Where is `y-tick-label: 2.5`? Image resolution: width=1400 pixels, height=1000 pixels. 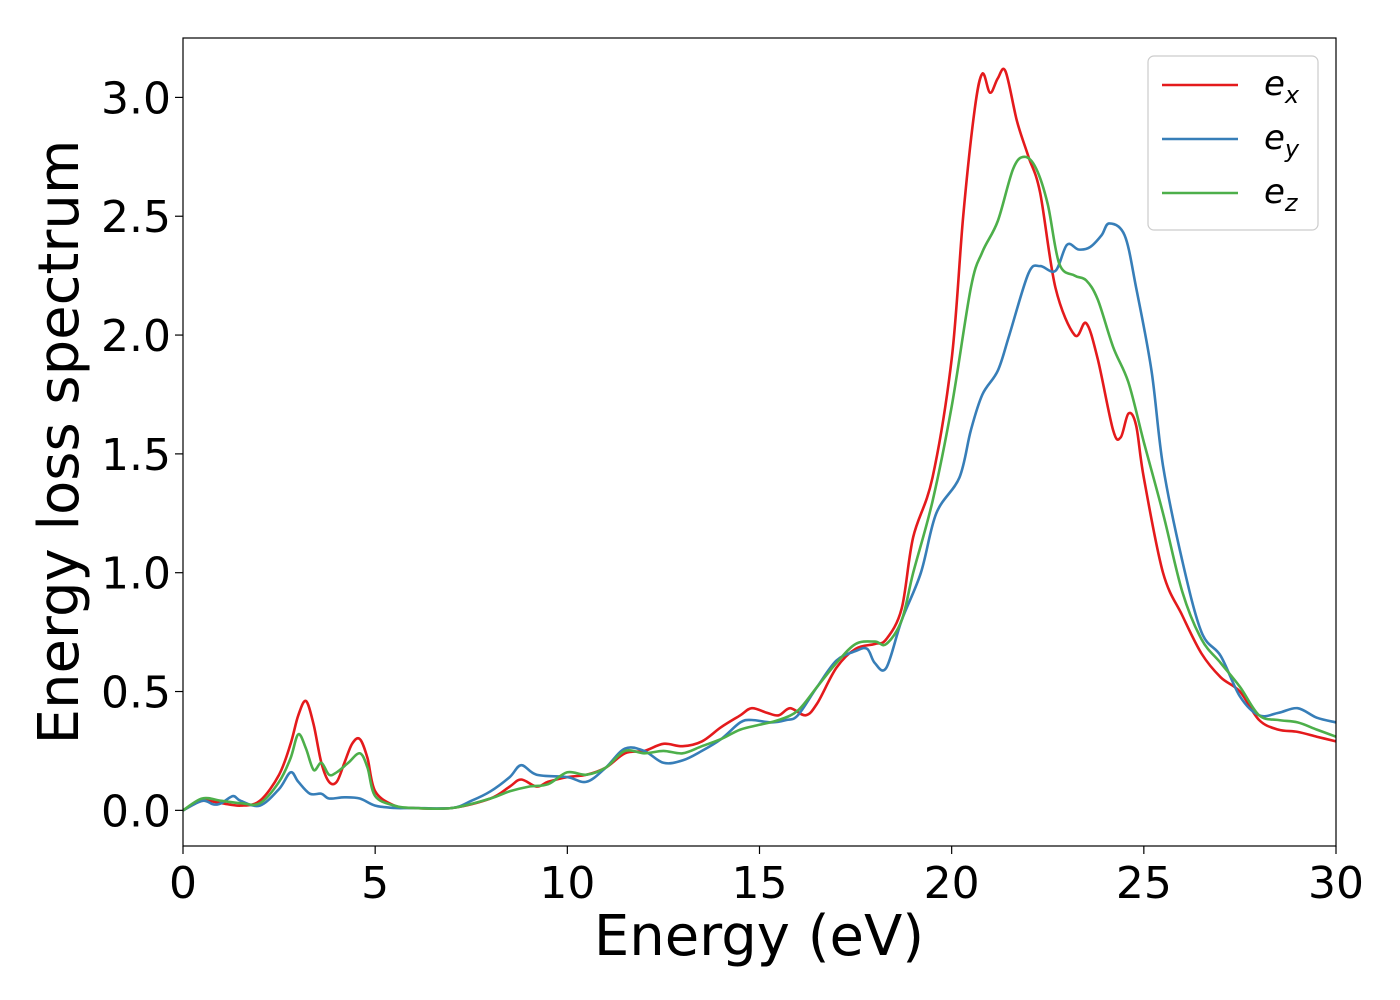 y-tick-label: 2.5 is located at coordinates (136, 217).